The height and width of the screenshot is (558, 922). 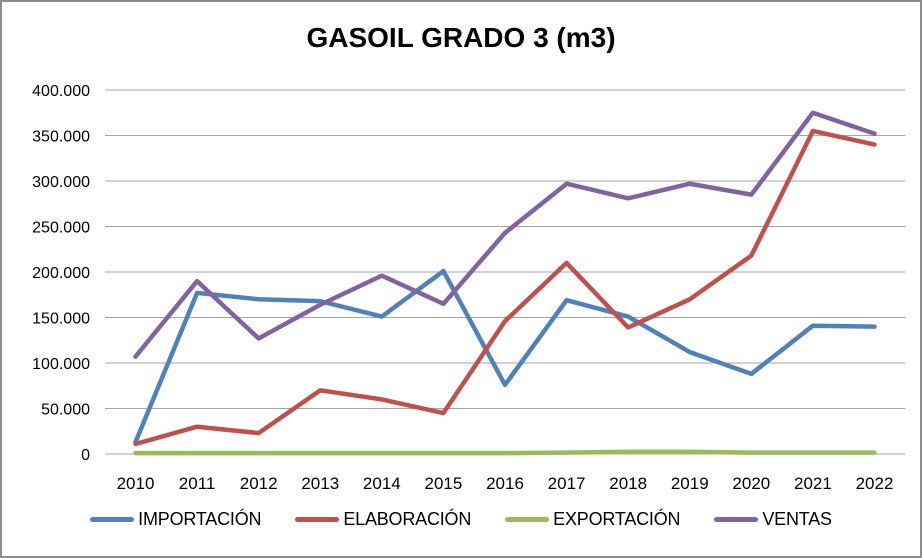 I want to click on x-axis-tick-label: 2016, so click(x=505, y=483).